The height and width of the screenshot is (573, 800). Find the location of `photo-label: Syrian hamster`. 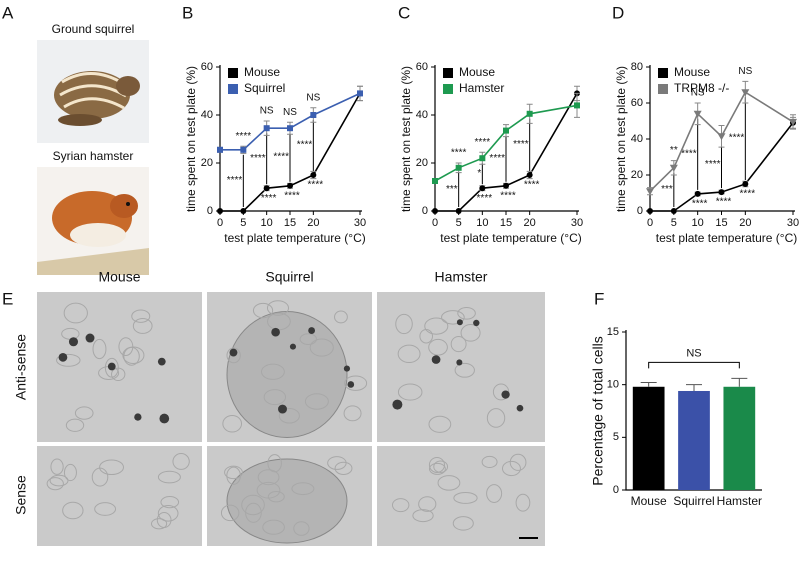

photo-label: Syrian hamster is located at coordinates (93, 156).